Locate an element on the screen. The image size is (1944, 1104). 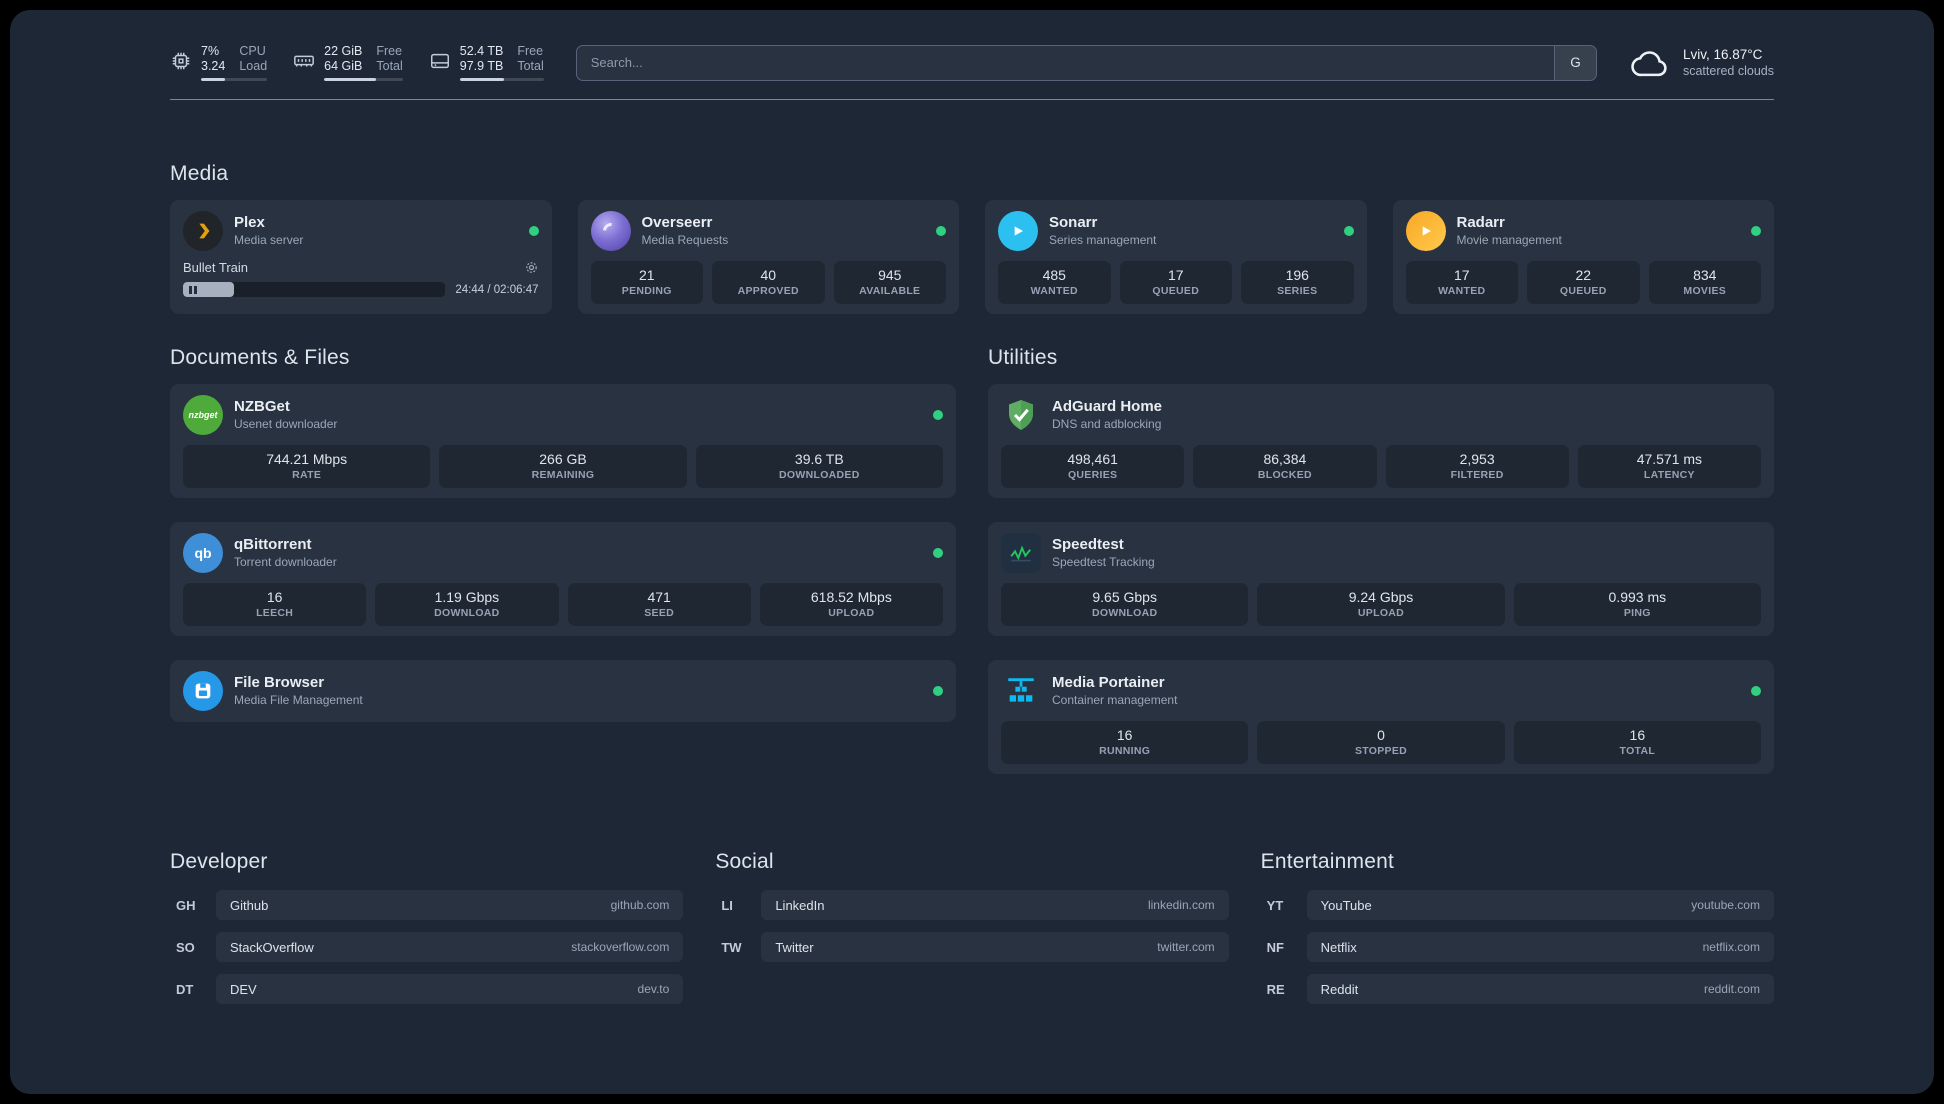
radarr-subtitle: Movie management is located at coordinates (1509, 239).